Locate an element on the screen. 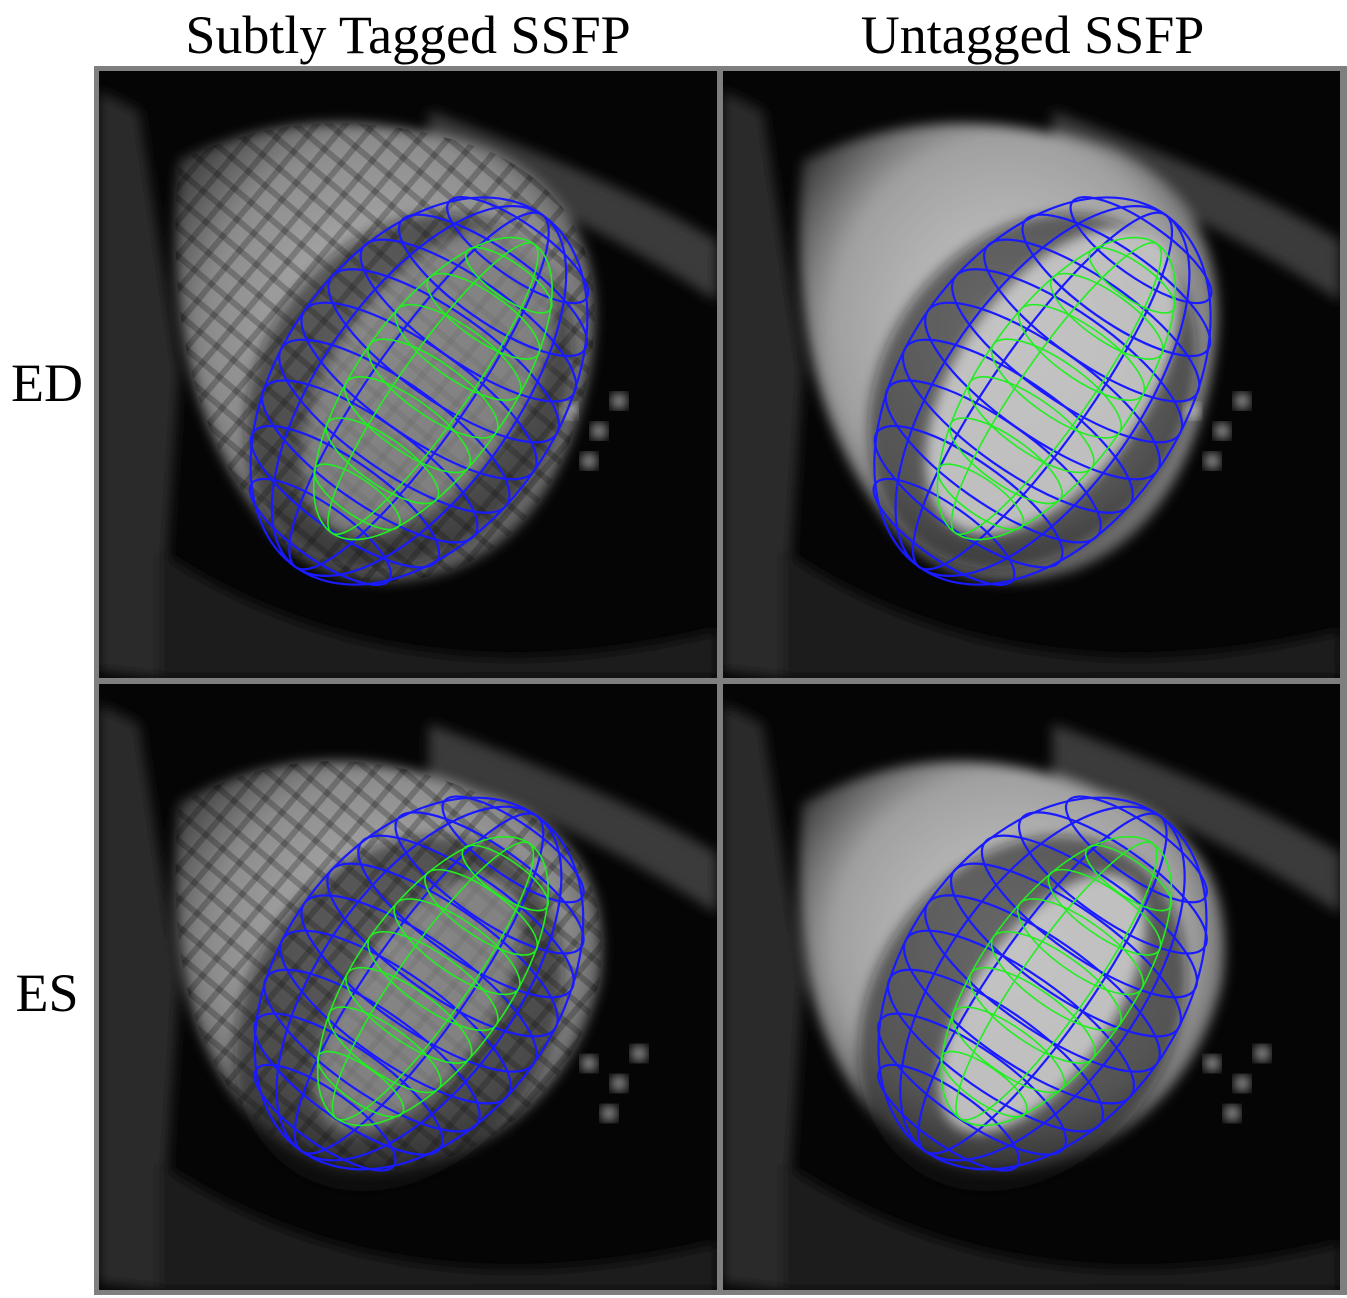 Image resolution: width=1347 pixels, height=1298 pixels. column-title-subtly-tagged: Subtly Tagged SSFP is located at coordinates (408, 35).